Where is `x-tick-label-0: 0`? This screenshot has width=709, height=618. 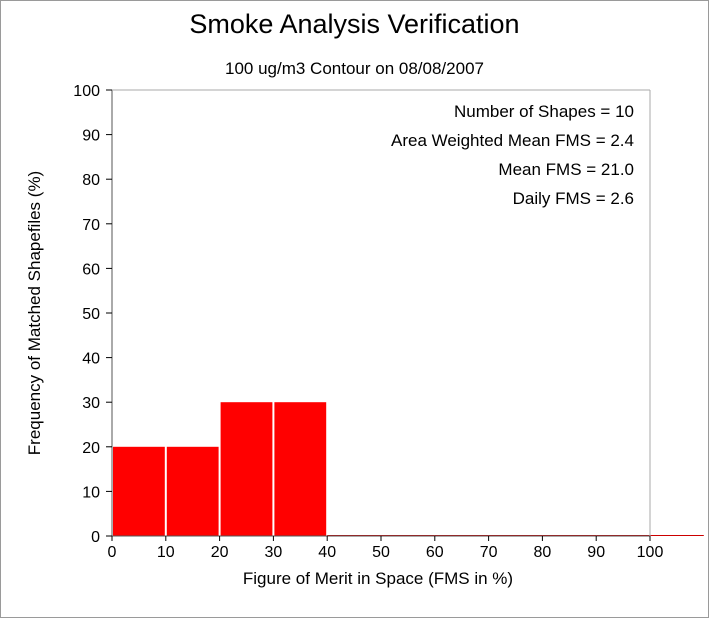
x-tick-label-0: 0 is located at coordinates (112, 552).